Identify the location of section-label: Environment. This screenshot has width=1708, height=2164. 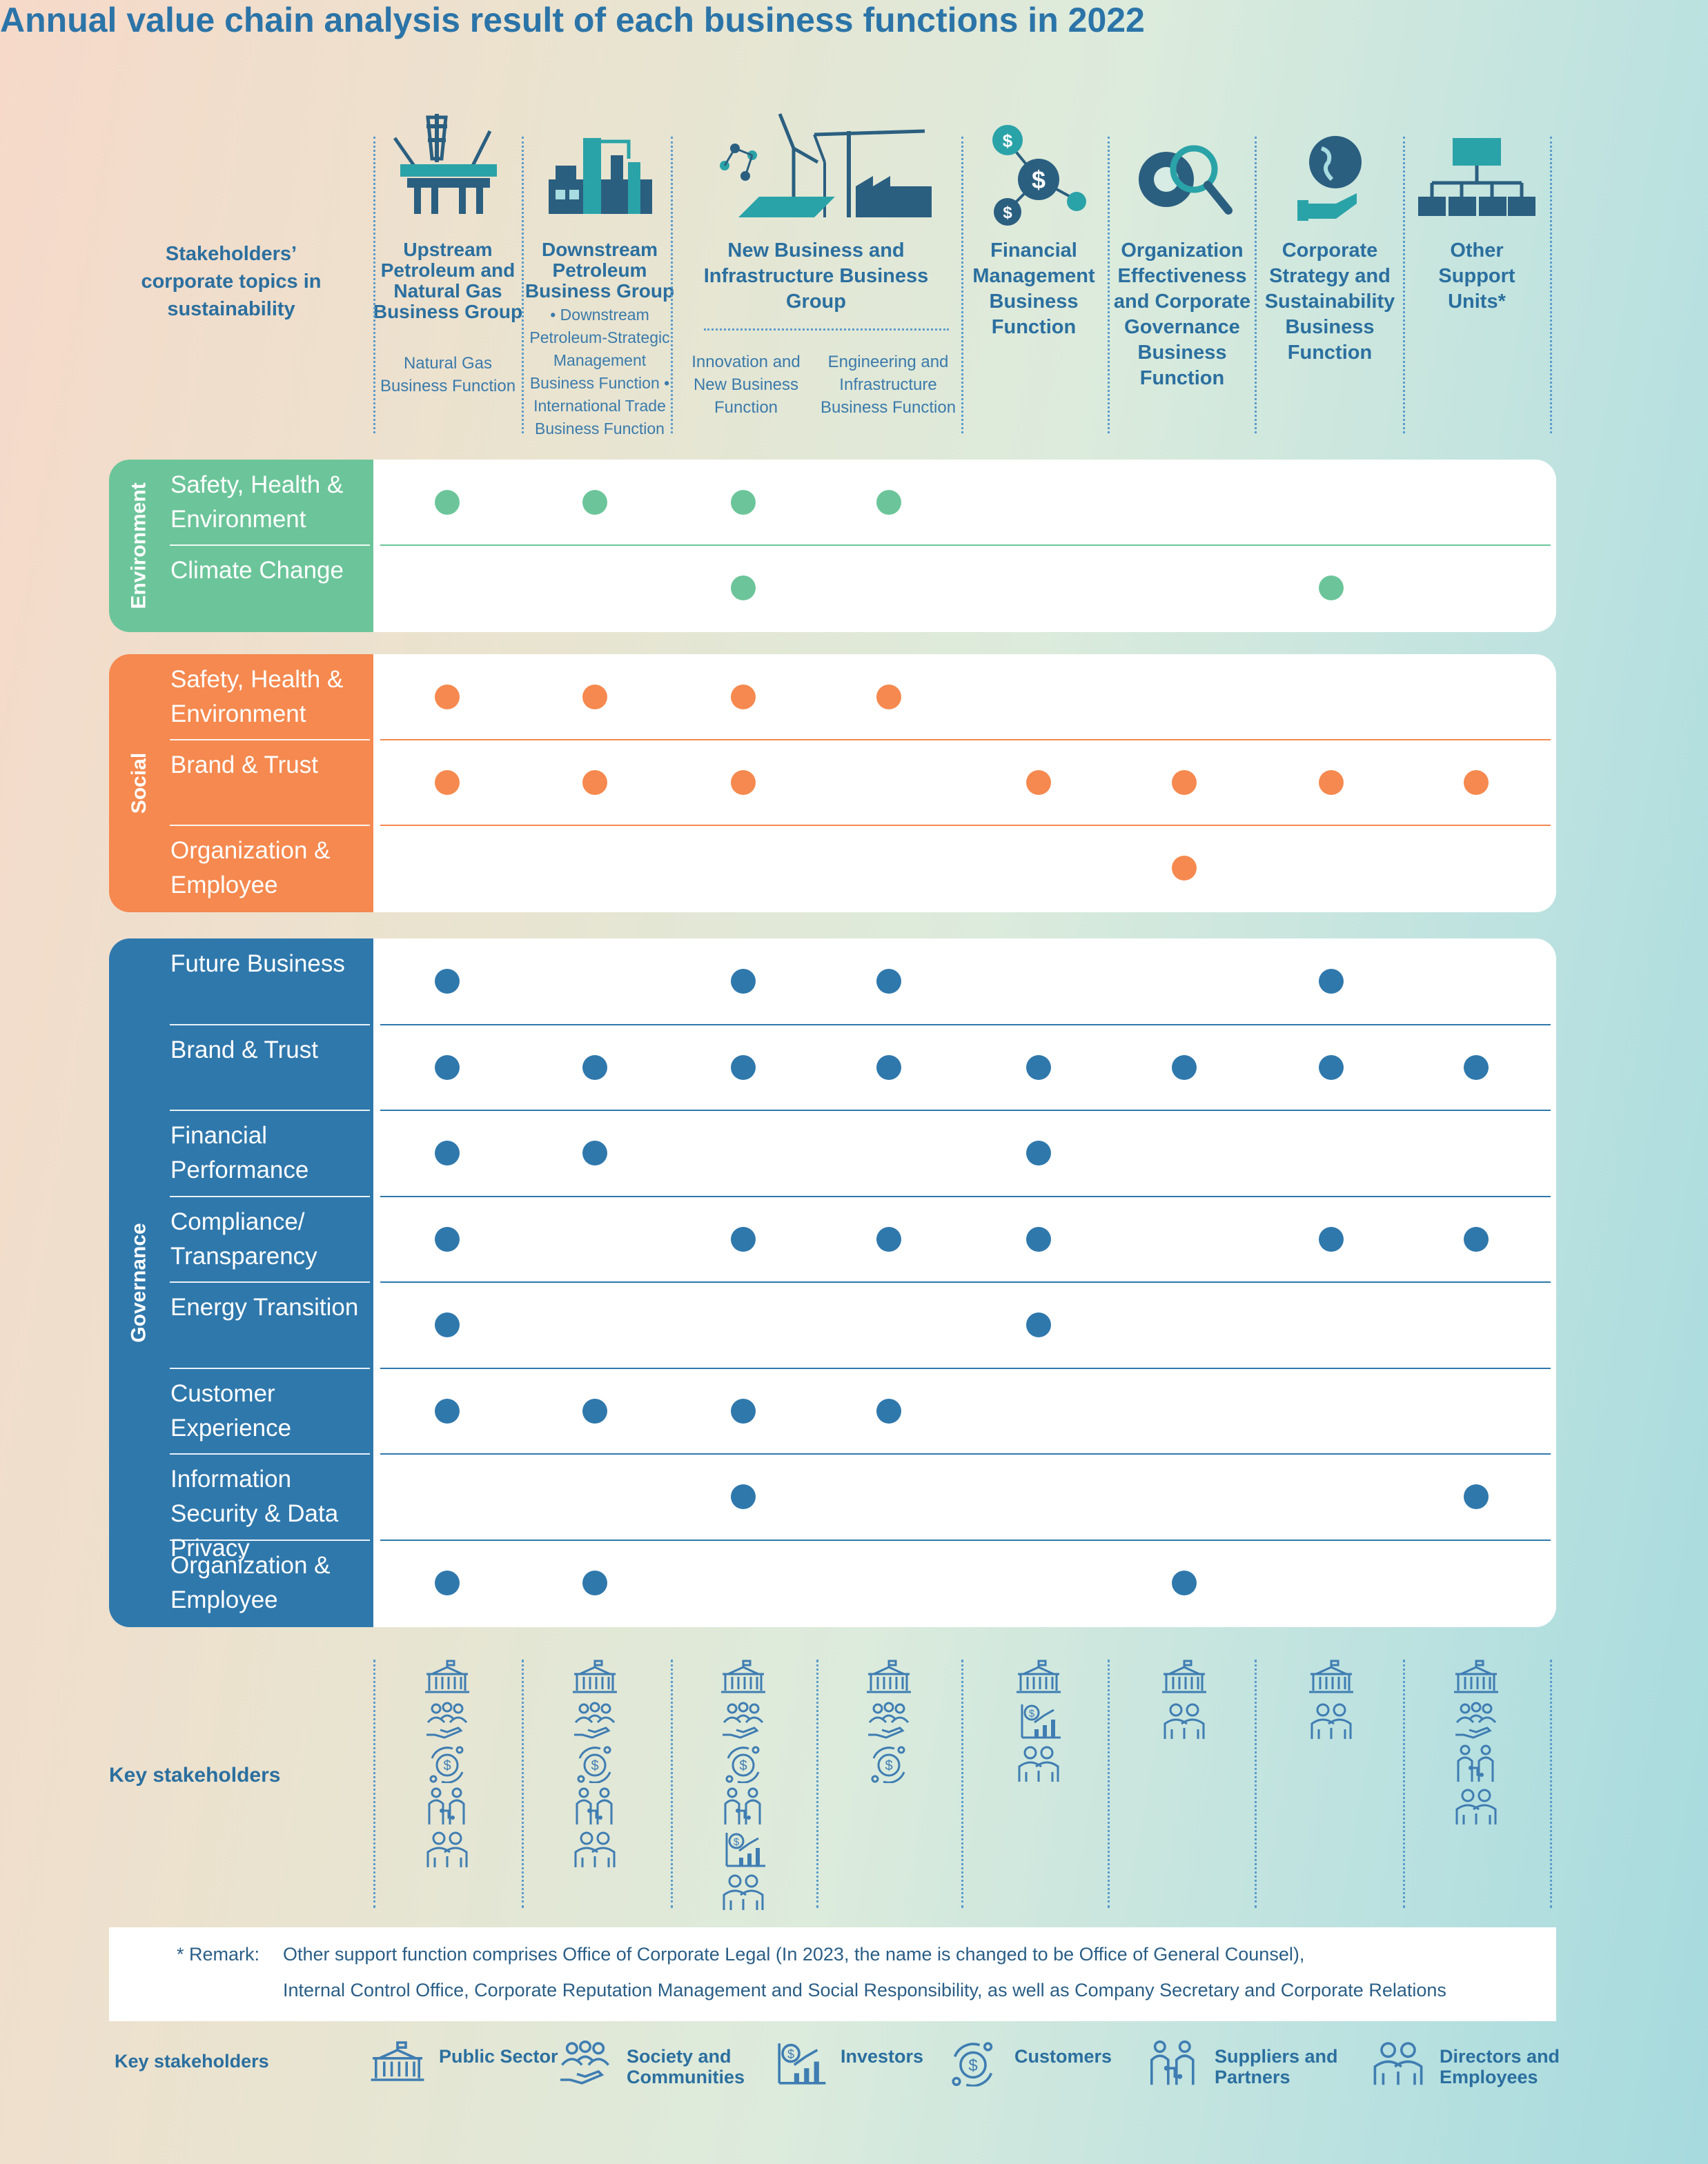
(139, 546).